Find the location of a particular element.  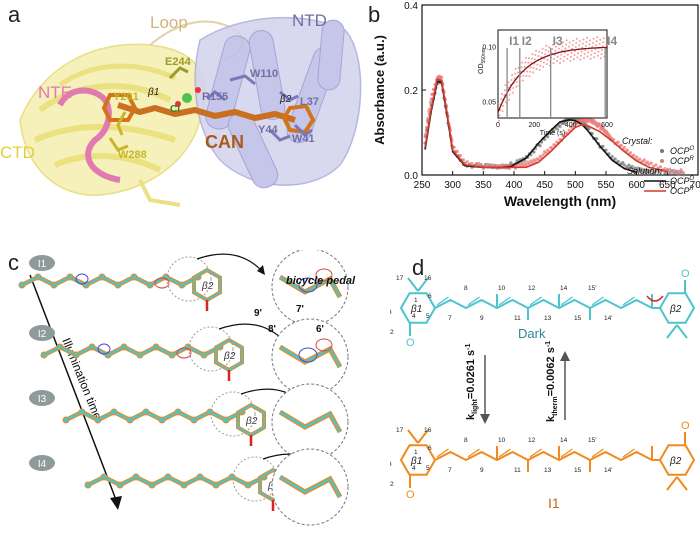

dark-label: Dark is located at coordinates (532, 333).